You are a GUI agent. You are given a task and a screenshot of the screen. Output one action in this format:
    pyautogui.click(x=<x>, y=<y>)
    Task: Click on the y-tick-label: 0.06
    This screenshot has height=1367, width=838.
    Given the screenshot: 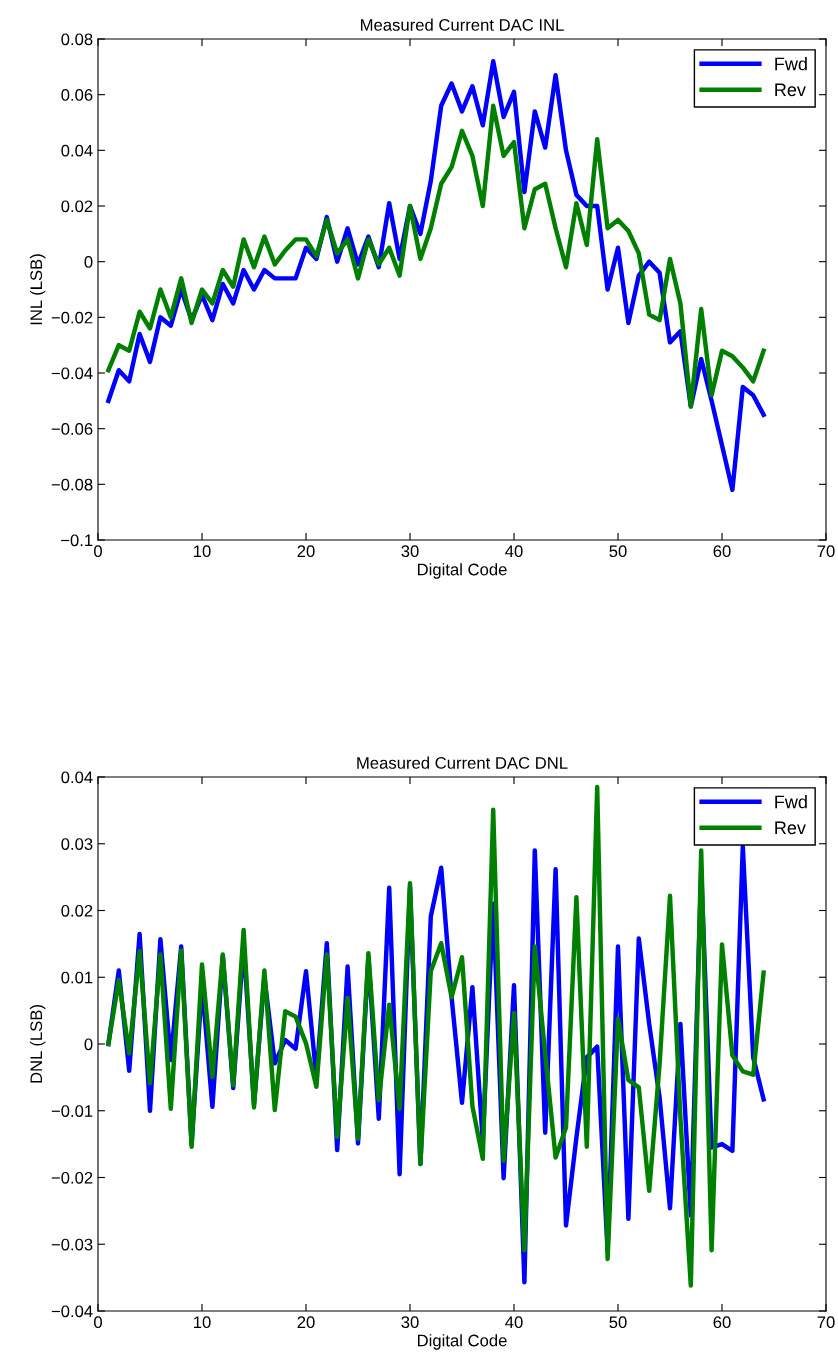 What is the action you would take?
    pyautogui.click(x=77, y=95)
    